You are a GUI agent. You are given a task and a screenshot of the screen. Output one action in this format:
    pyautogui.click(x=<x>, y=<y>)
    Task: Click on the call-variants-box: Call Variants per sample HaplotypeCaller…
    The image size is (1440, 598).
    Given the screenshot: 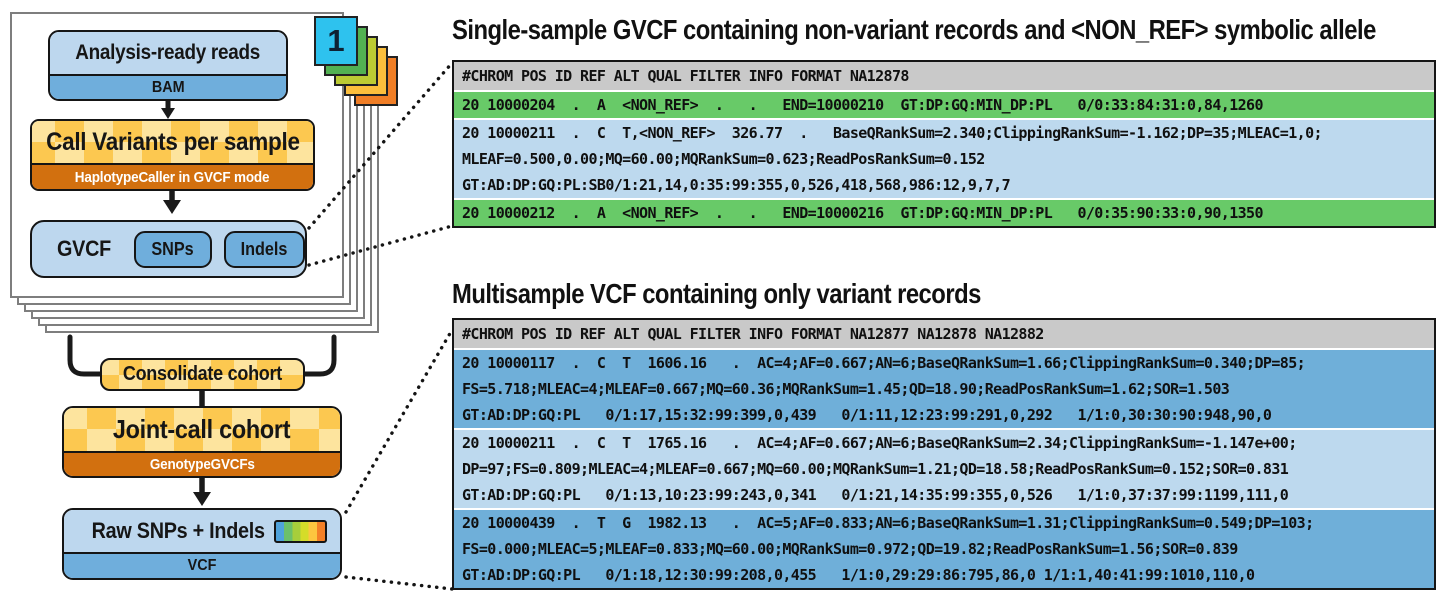 What is the action you would take?
    pyautogui.click(x=172, y=155)
    